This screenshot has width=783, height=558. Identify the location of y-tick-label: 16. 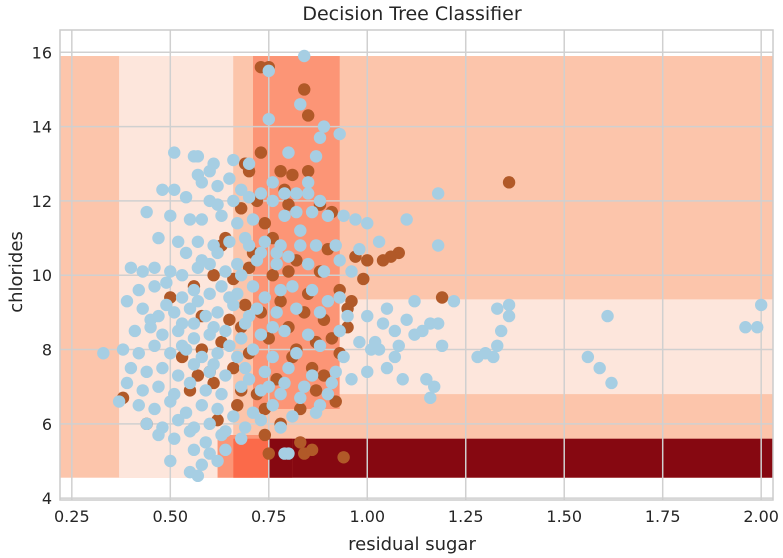
(42, 52).